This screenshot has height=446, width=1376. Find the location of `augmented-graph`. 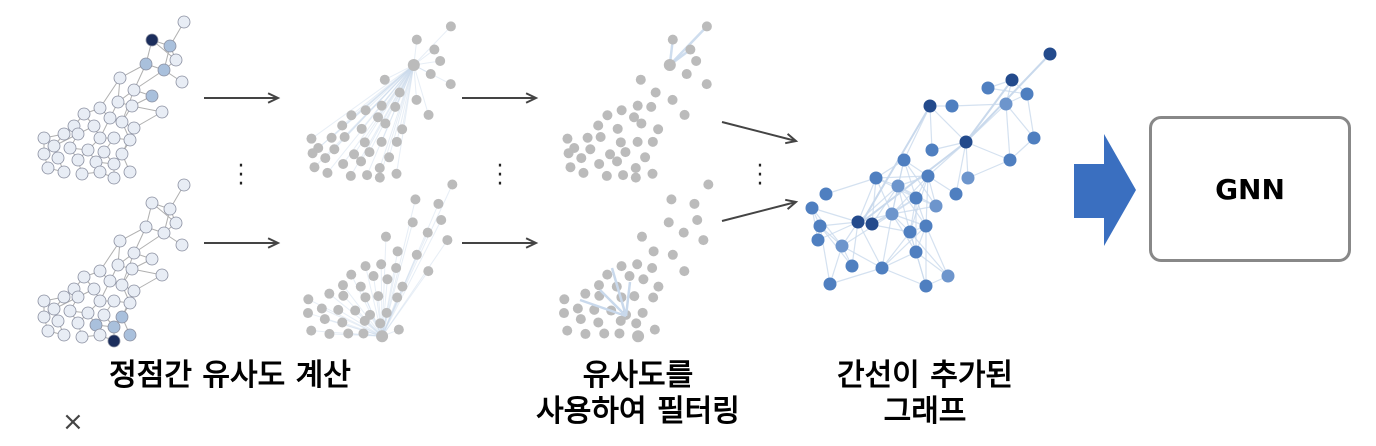

augmented-graph is located at coordinates (931, 170).